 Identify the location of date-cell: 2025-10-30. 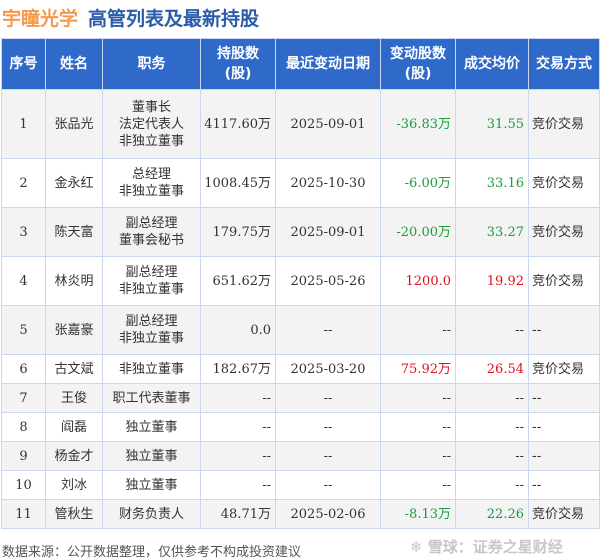
(328, 183).